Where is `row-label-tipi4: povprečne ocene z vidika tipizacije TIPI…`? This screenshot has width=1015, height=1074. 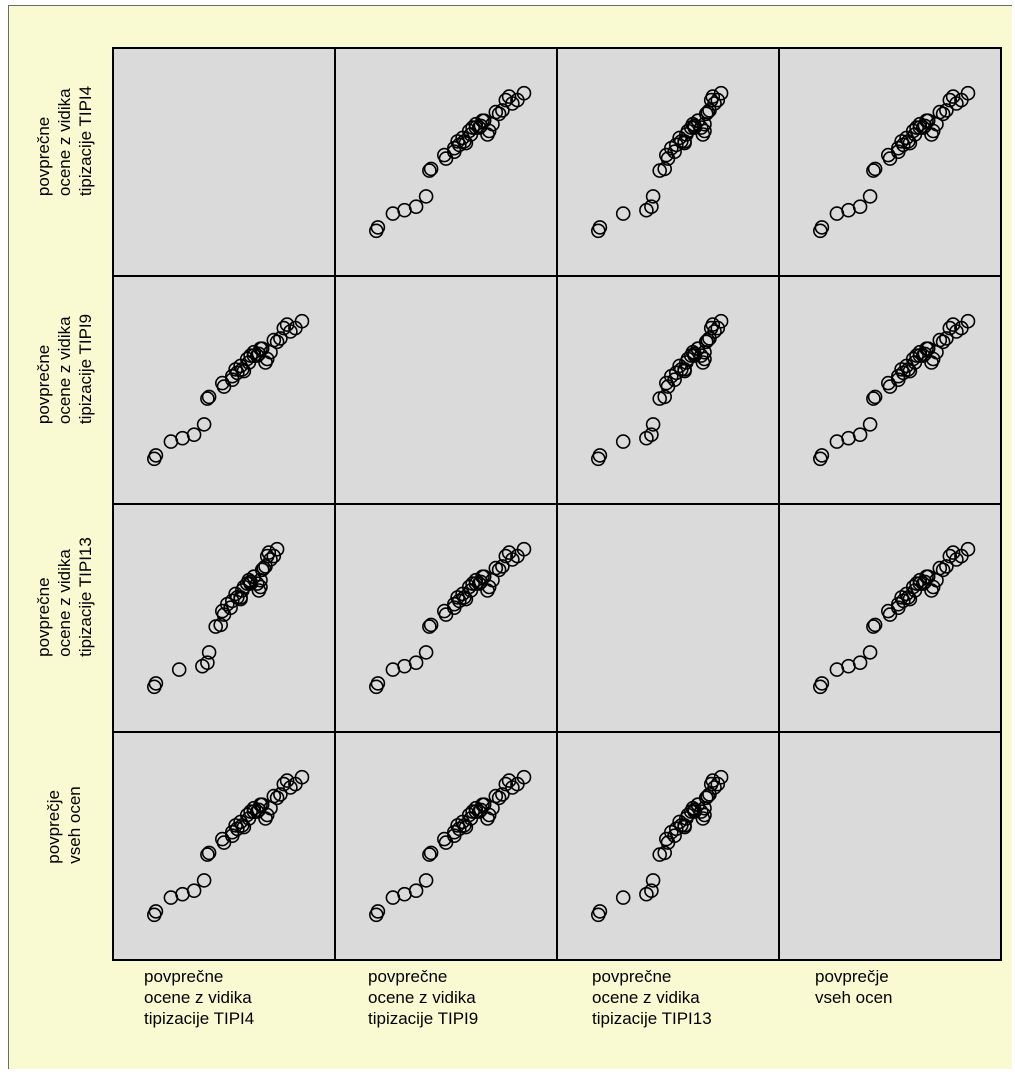 row-label-tipi4: povprečne ocene z vidika tipizacije TIPI… is located at coordinates (64, 141).